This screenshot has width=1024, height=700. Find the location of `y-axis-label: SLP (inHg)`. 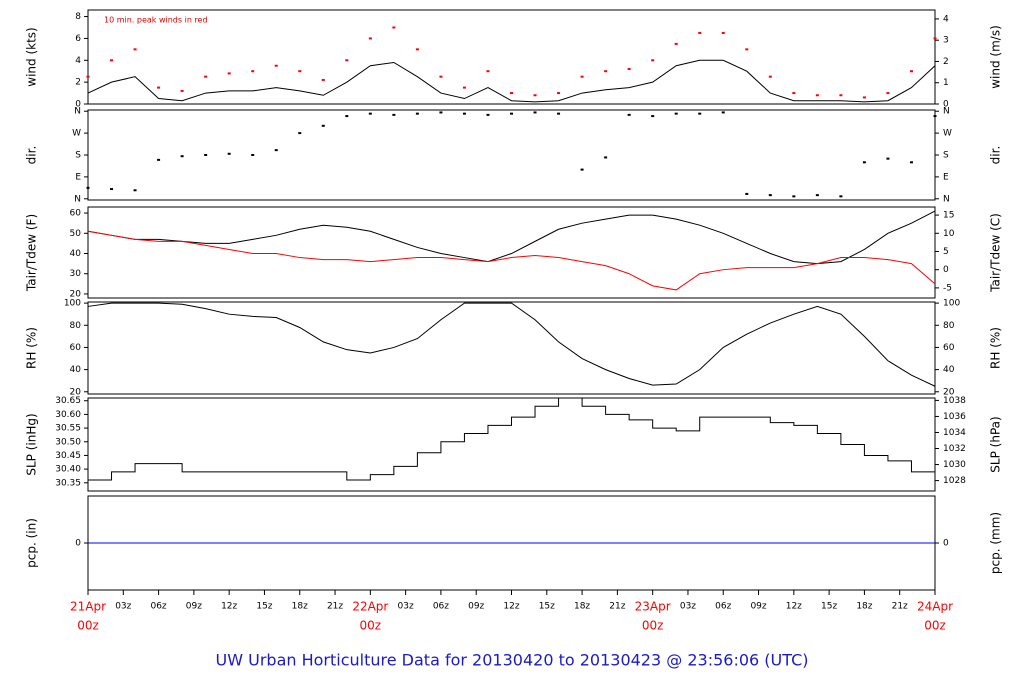

y-axis-label: SLP (inHg) is located at coordinates (32, 444).